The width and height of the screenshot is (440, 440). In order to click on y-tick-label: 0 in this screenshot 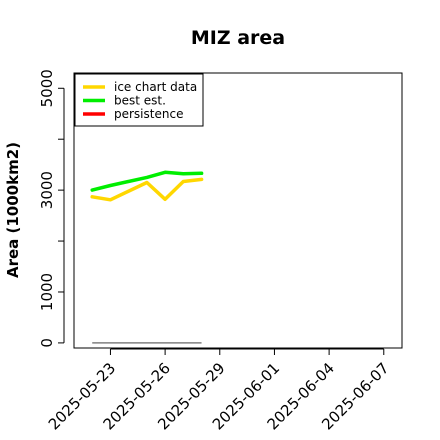, I will do `click(47, 343)`.